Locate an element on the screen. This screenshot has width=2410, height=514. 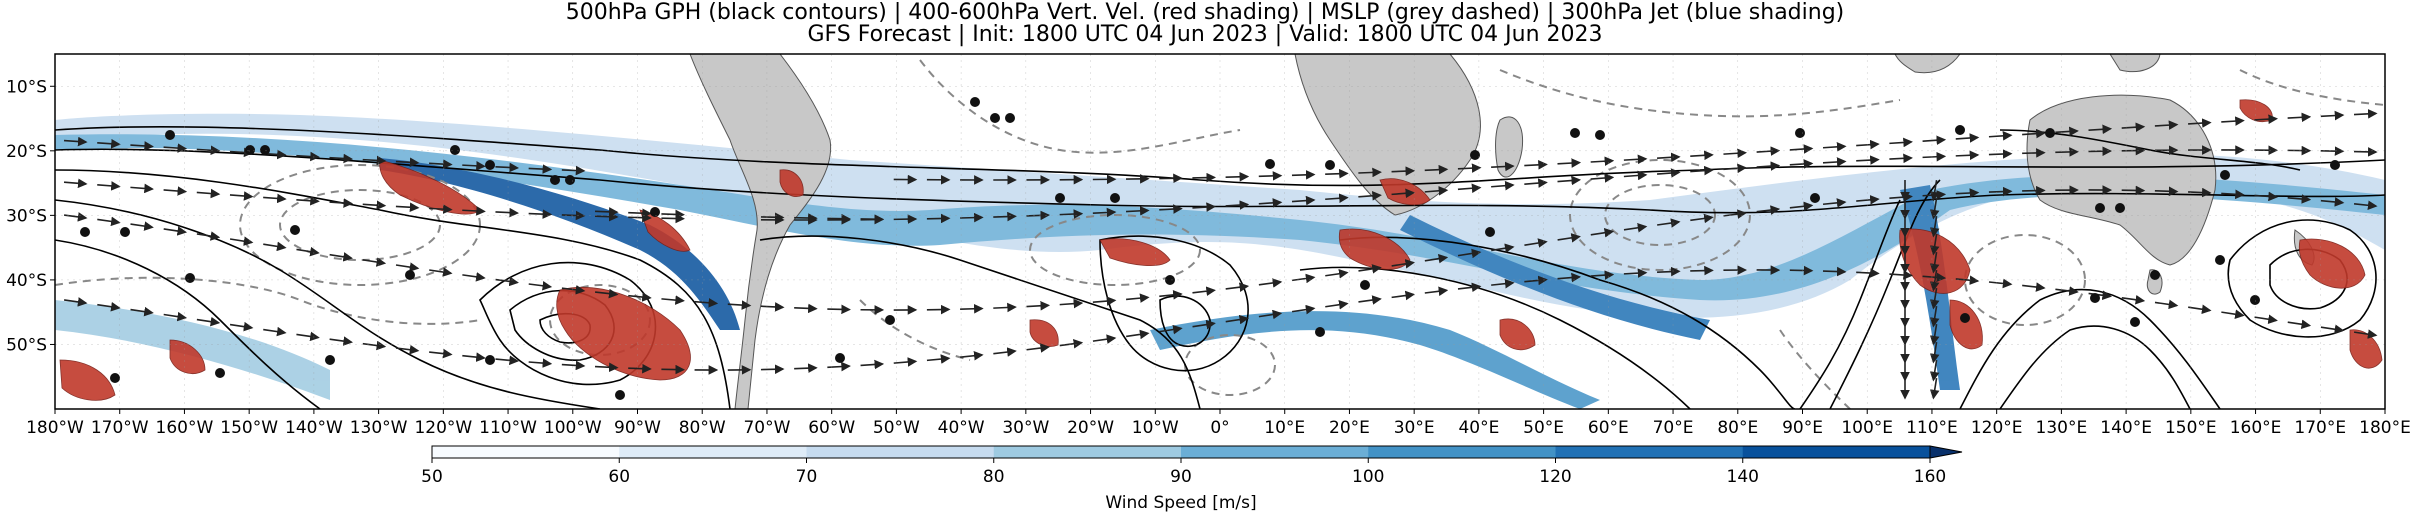
lon-tick-label: 50°W is located at coordinates (896, 428).